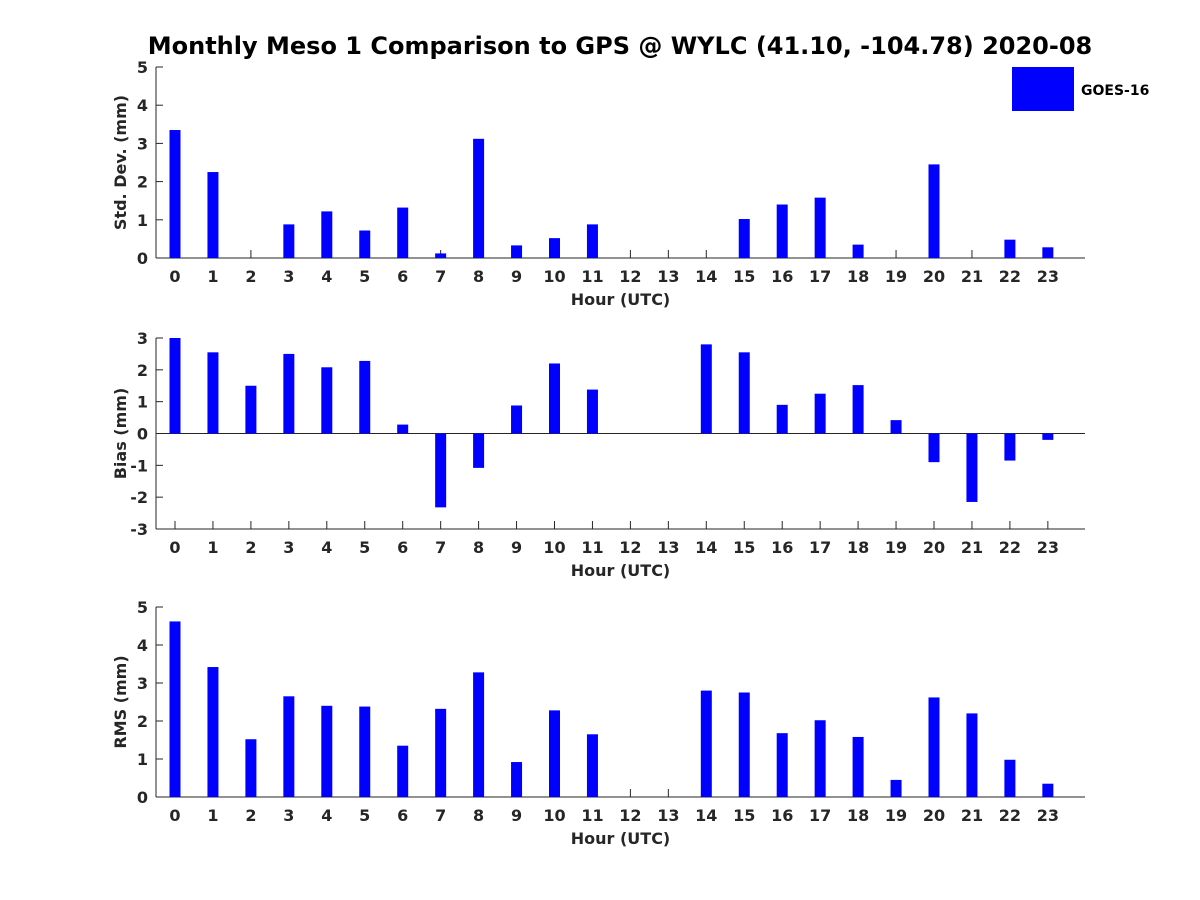 This screenshot has height=900, width=1200. I want to click on x-tick-label: 5, so click(364, 547).